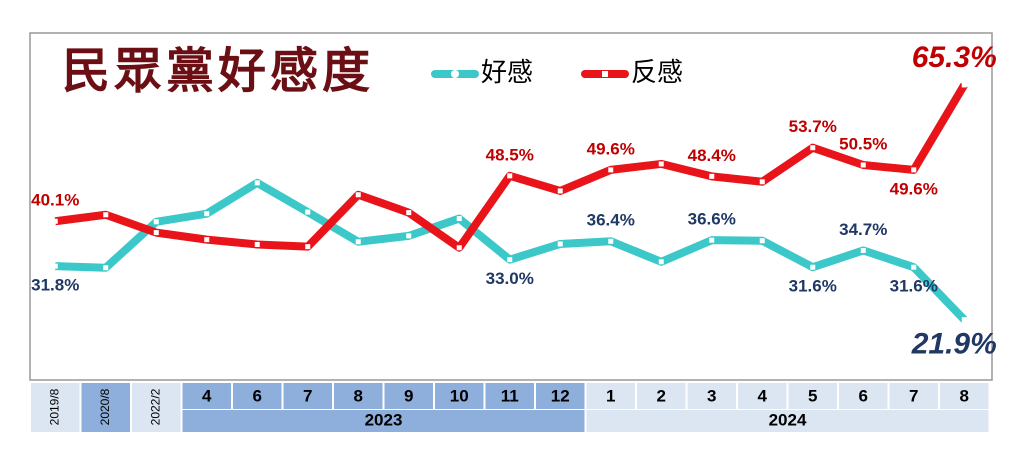 This screenshot has width=1024, height=466. I want to click on data-label: 34.7%, so click(863, 229).